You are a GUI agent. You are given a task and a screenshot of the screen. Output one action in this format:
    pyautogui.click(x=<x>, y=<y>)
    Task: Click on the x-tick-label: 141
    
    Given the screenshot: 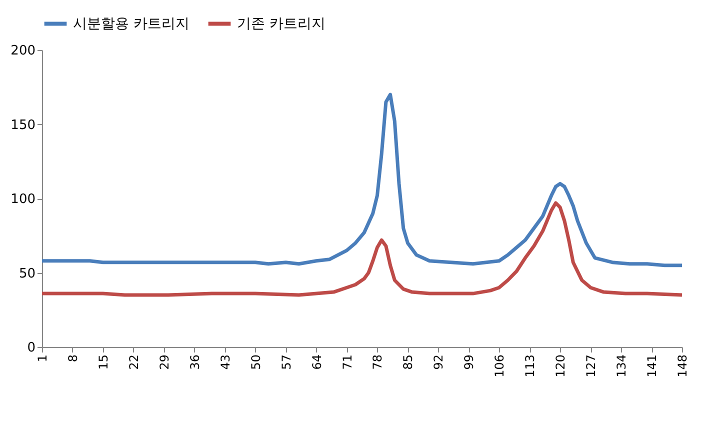 What is the action you would take?
    pyautogui.click(x=652, y=366)
    